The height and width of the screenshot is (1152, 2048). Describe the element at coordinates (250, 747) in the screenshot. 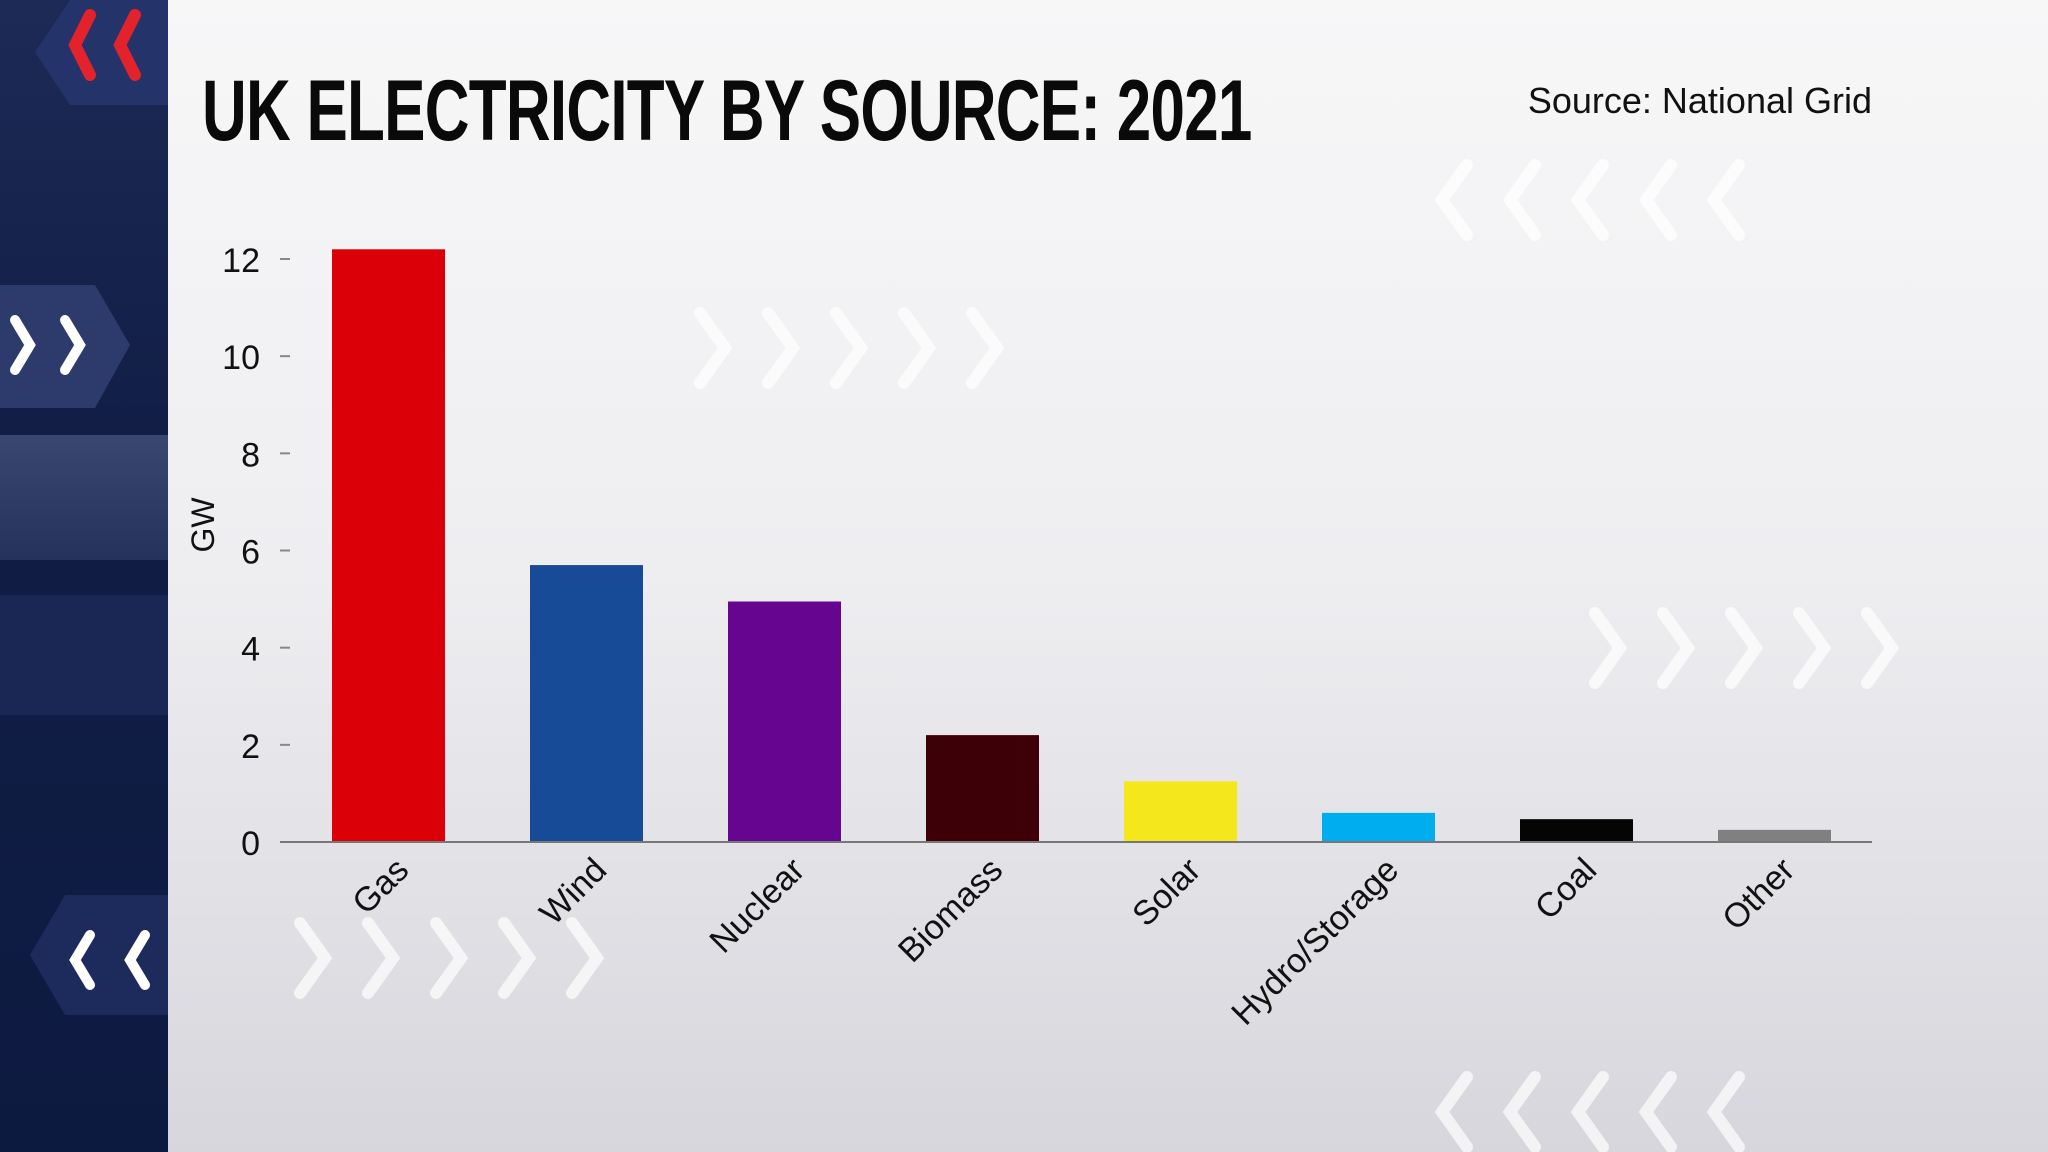

I see `y-tick-label: 2` at that location.